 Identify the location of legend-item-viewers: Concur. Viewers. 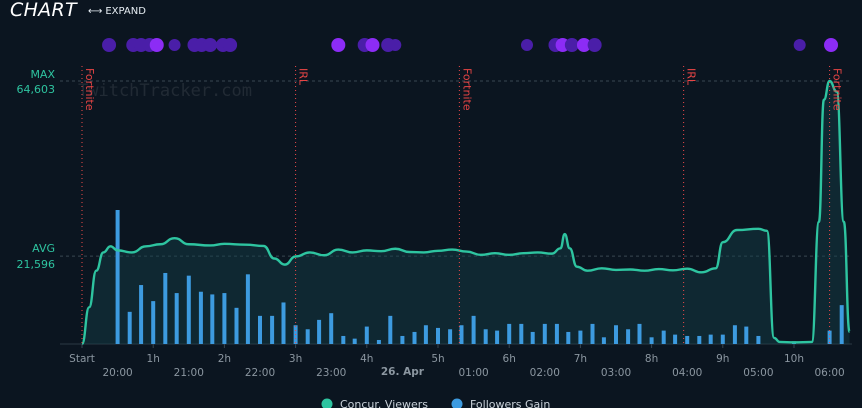
(375, 403).